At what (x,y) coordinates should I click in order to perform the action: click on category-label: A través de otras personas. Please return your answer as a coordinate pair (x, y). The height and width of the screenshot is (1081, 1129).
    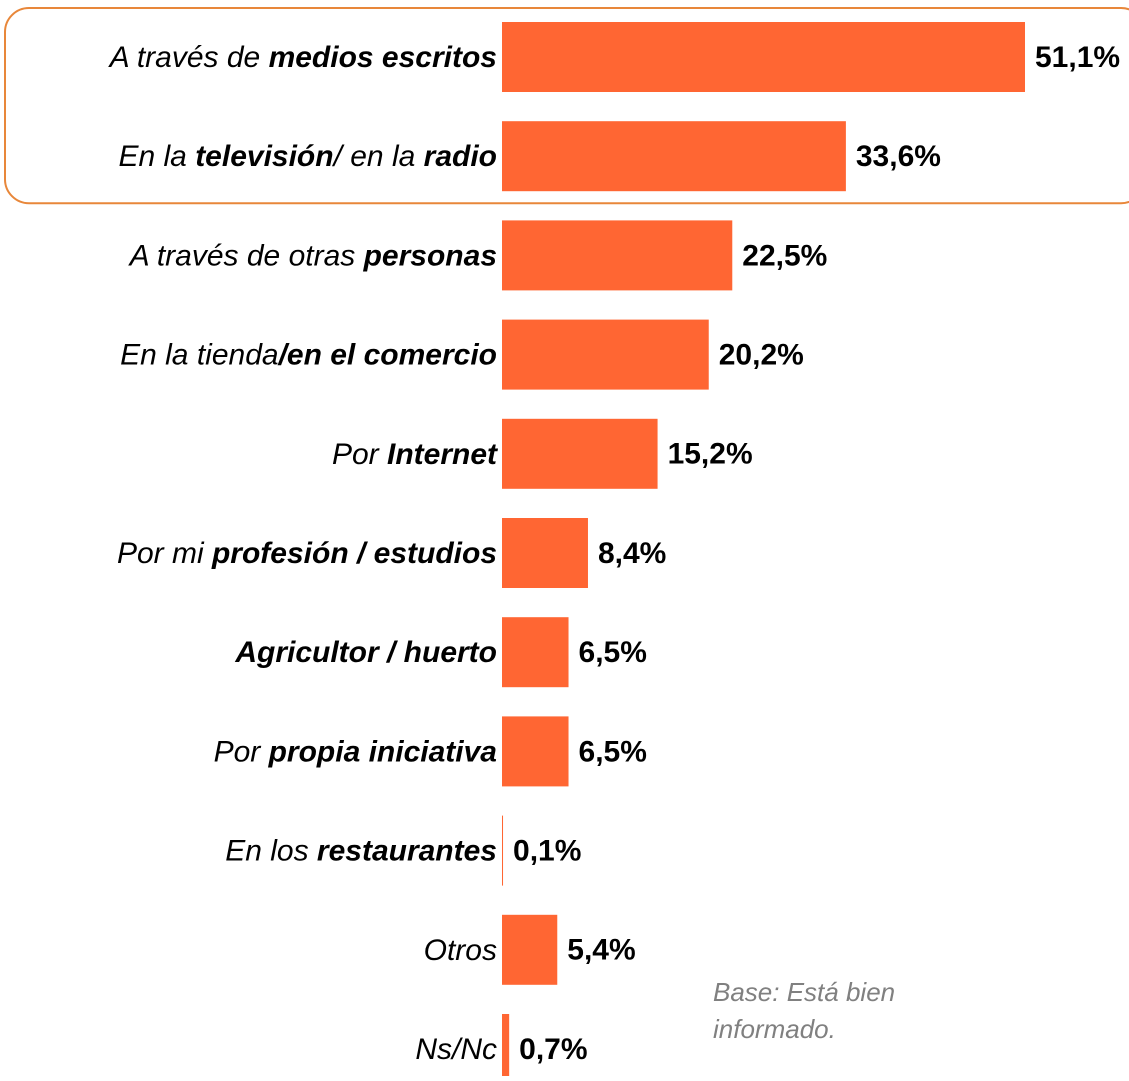
    Looking at the image, I should click on (312, 255).